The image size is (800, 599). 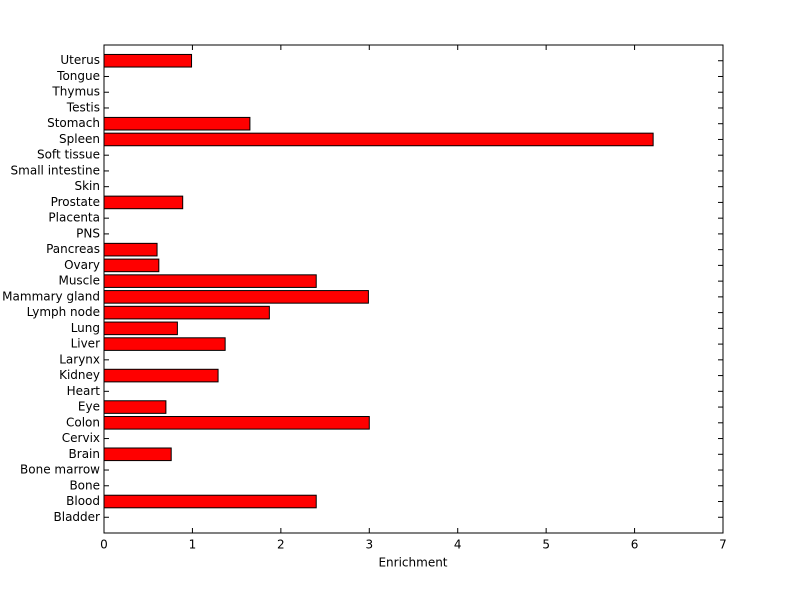 What do you see at coordinates (60, 470) in the screenshot?
I see `y-tick-label: Bone marrow` at bounding box center [60, 470].